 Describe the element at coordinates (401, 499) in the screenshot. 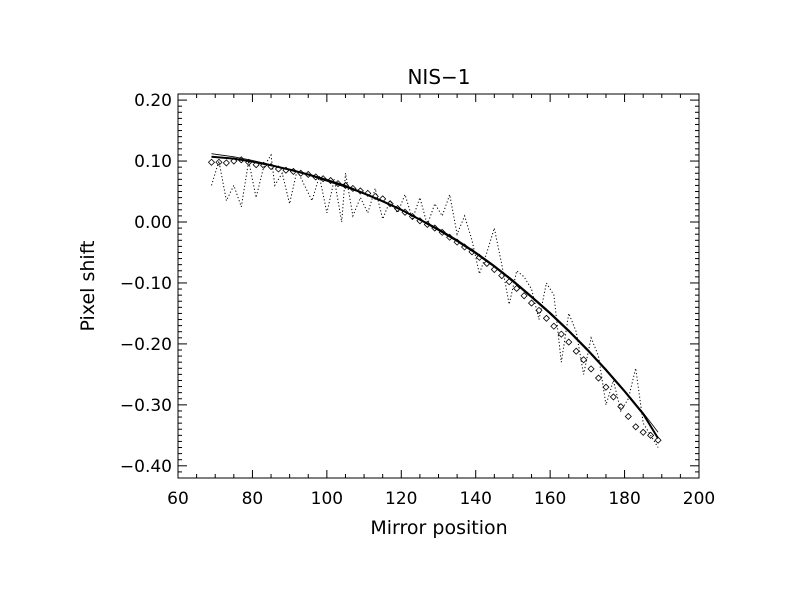

I see `x-tick-label: 120` at that location.